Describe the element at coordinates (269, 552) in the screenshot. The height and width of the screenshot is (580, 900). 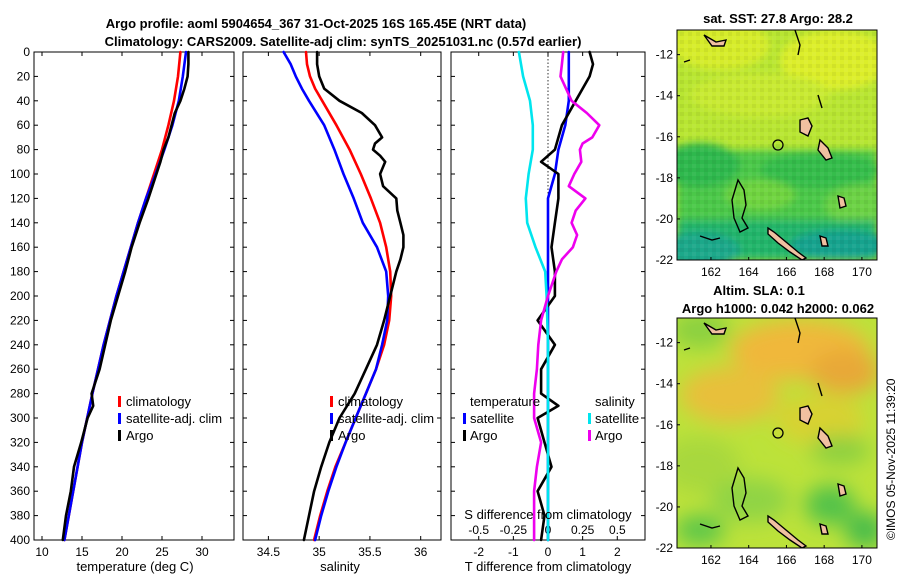
I see `x-tick-label: 34.5` at that location.